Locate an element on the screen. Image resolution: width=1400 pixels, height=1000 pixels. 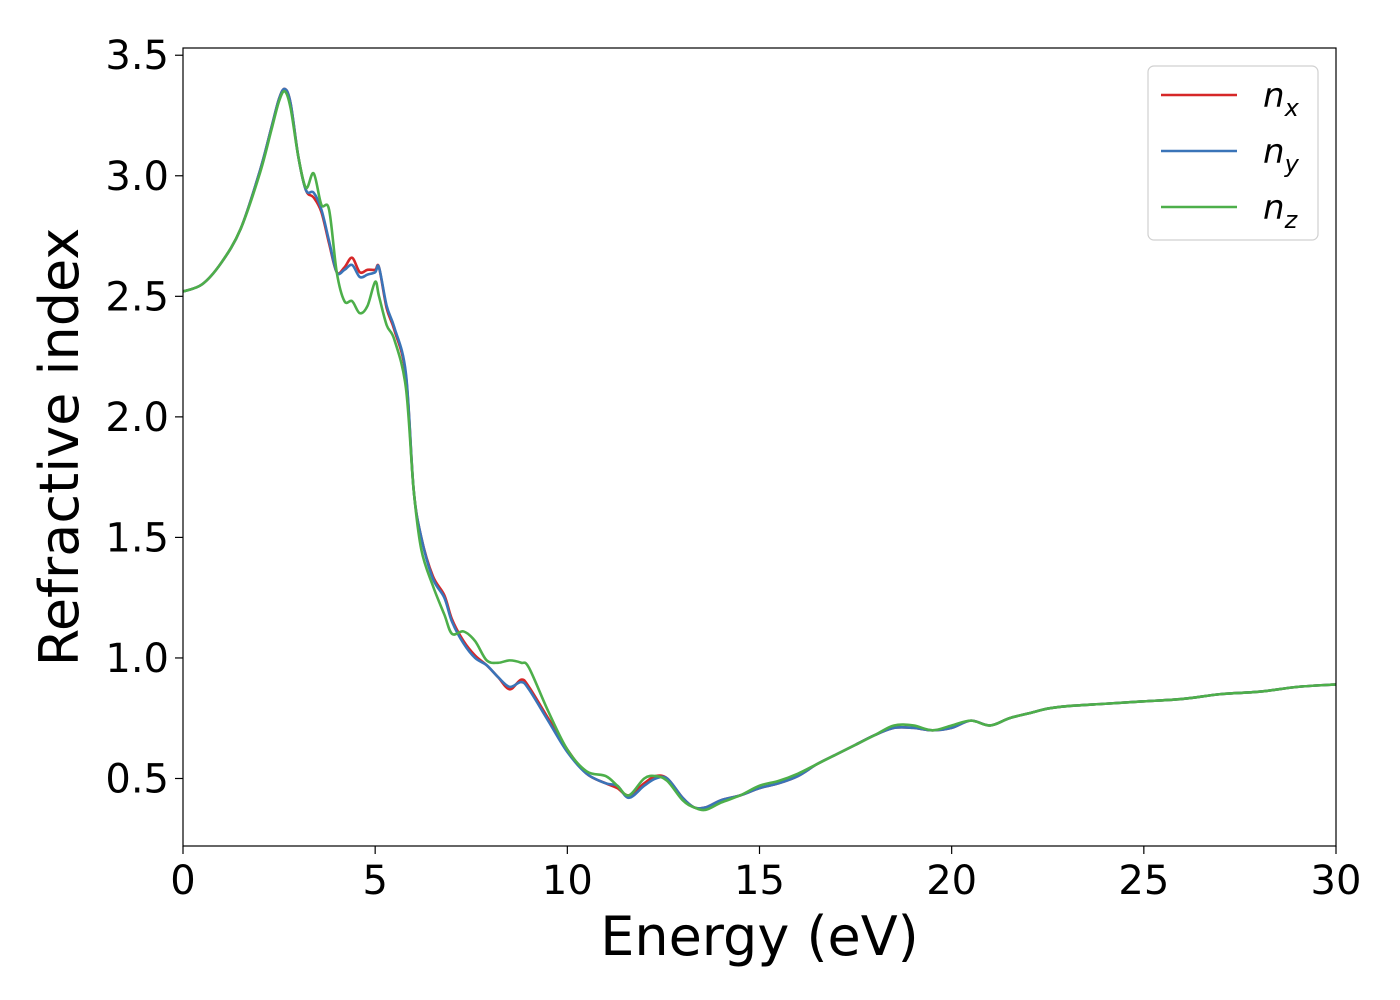
x-tick-label: 10 is located at coordinates (567, 881).